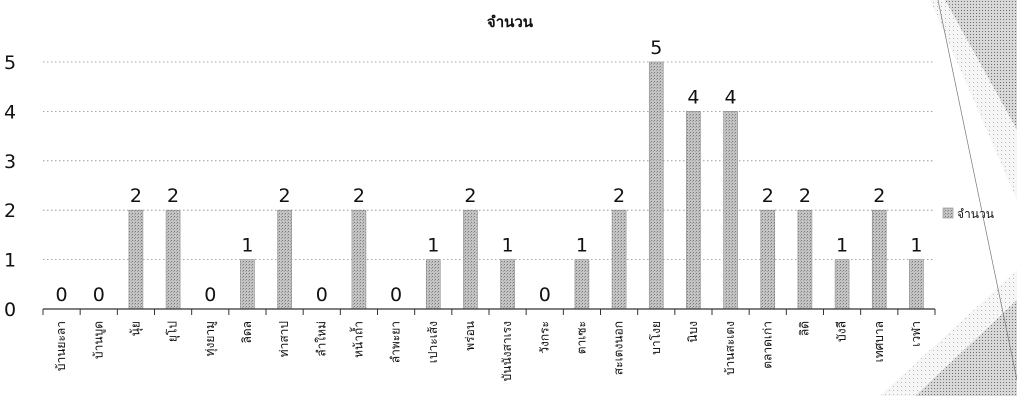 Image resolution: width=1017 pixels, height=396 pixels. I want to click on y-tick-label: 1, so click(10, 261).